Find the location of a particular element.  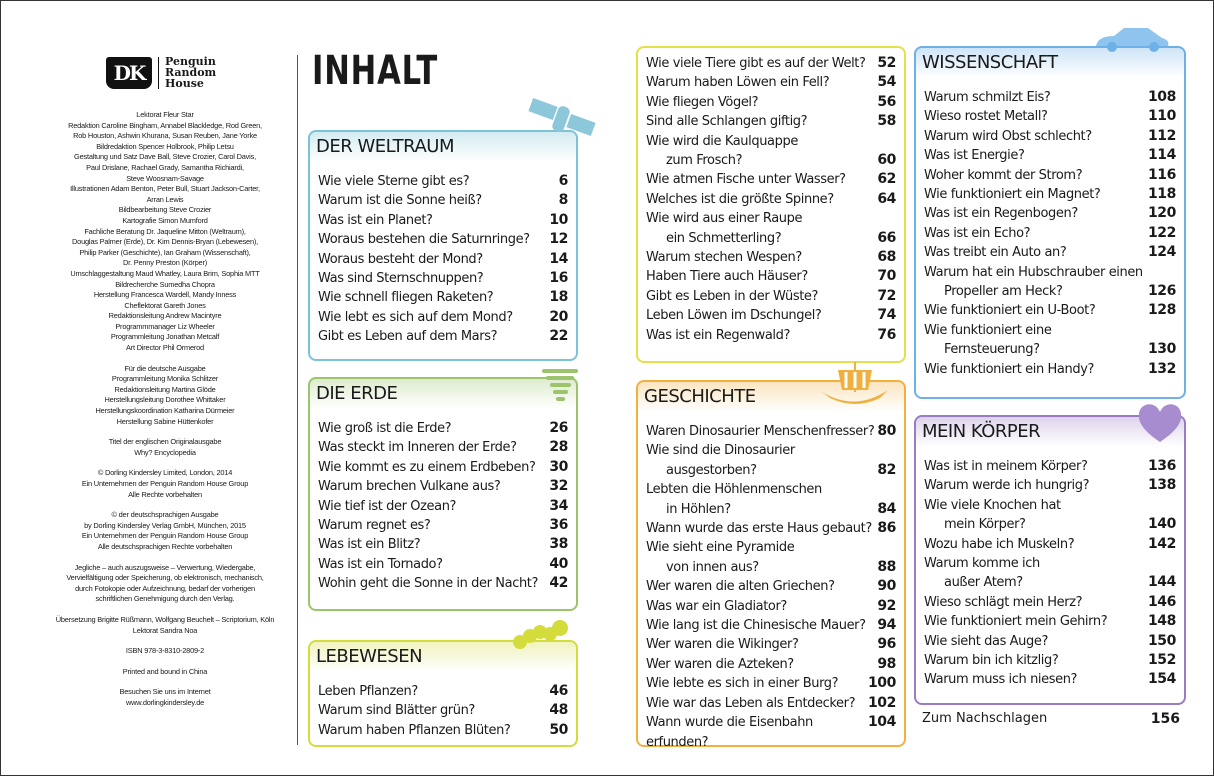

toc-entry: Wann wurde das erste Haus gebaut? 86 is located at coordinates (771, 528).